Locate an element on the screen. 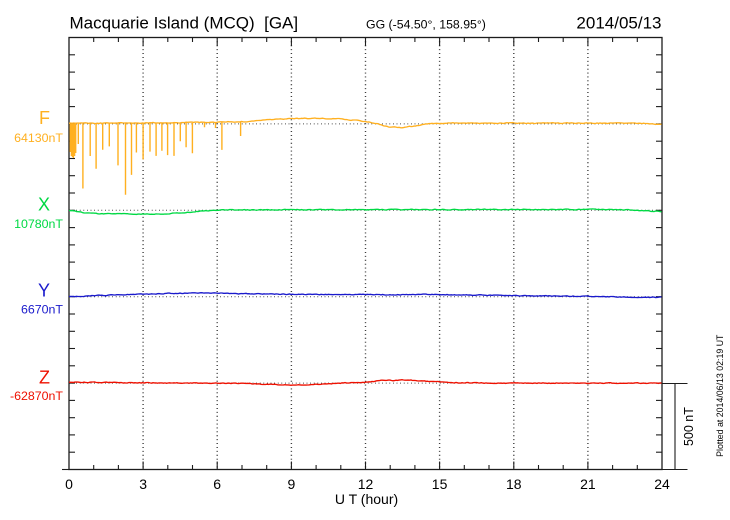  svg-text: U T (hour) is located at coordinates (366, 499).